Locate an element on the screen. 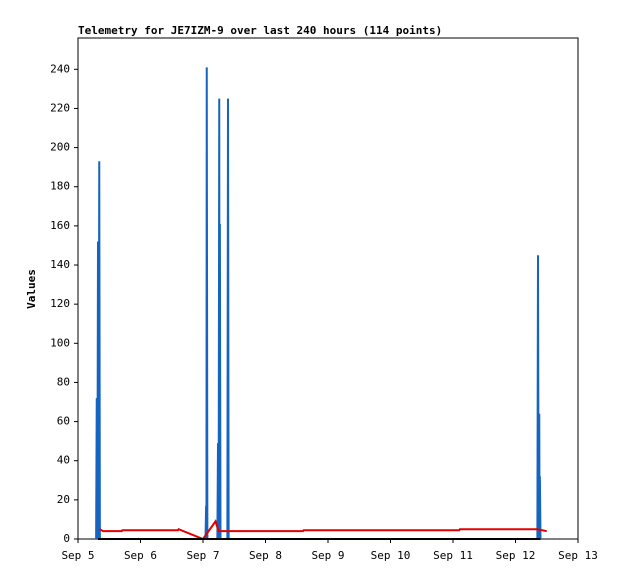 This screenshot has width=618, height=583. y-tick-label: 20 is located at coordinates (63, 499).